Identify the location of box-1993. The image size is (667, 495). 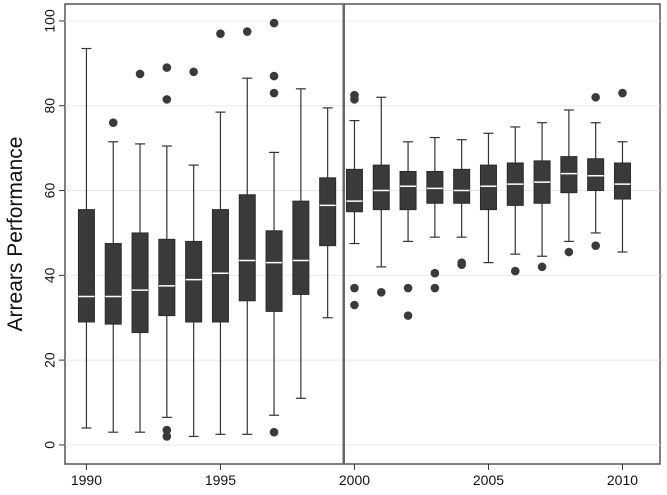
(167, 252).